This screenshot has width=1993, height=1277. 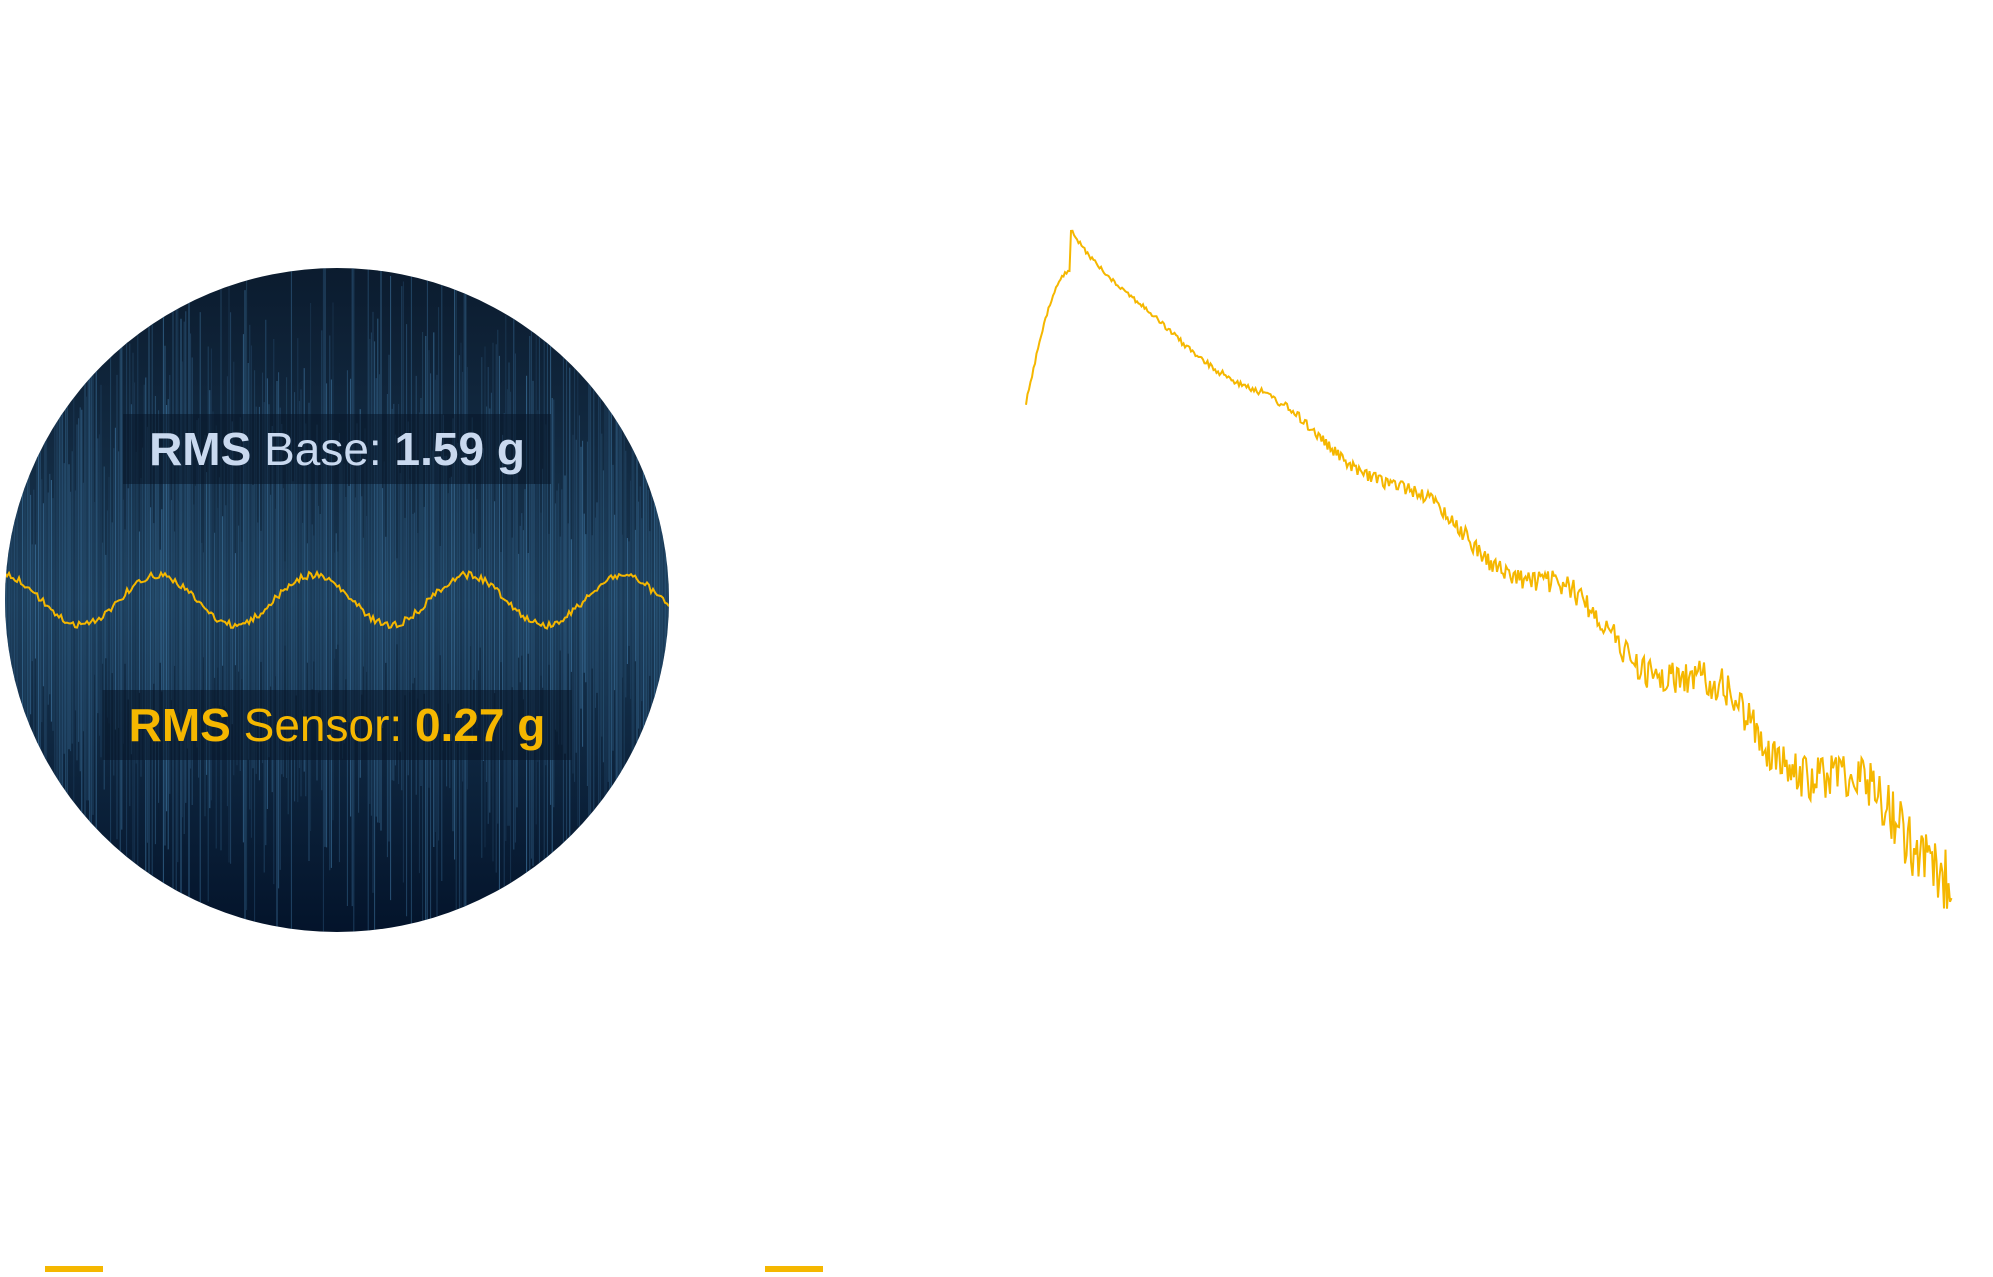 I want to click on rms-name: Base:, so click(x=323, y=449).